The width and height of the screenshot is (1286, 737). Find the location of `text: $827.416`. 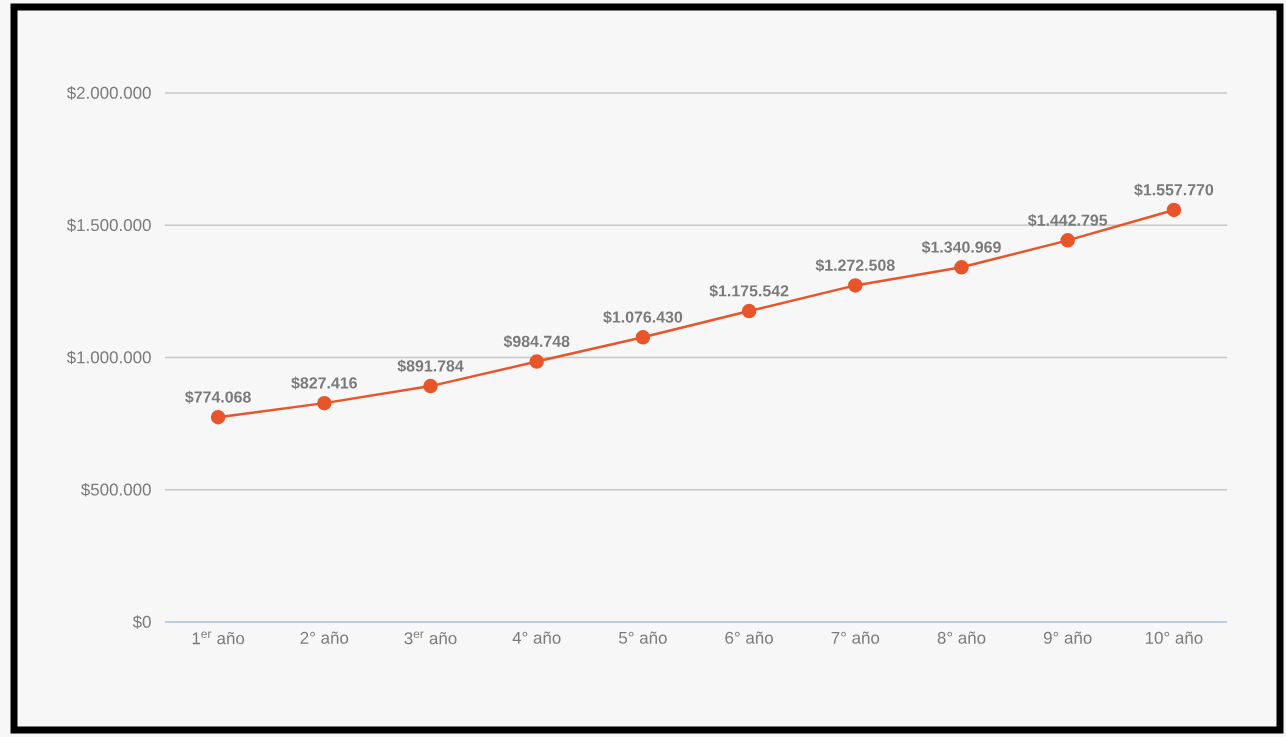

text: $827.416 is located at coordinates (324, 383).